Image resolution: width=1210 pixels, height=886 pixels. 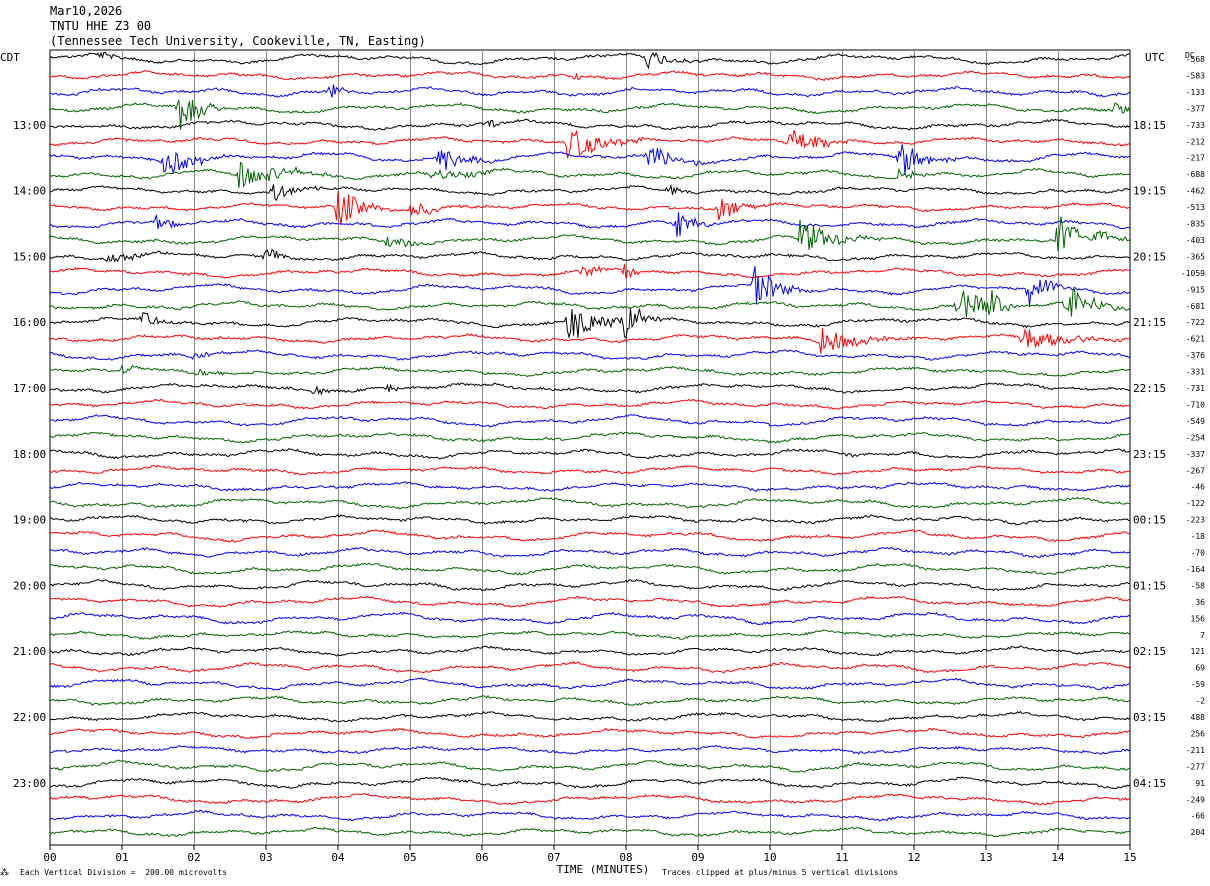 I want to click on cdt-hour-label: 16:00, so click(x=29, y=322).